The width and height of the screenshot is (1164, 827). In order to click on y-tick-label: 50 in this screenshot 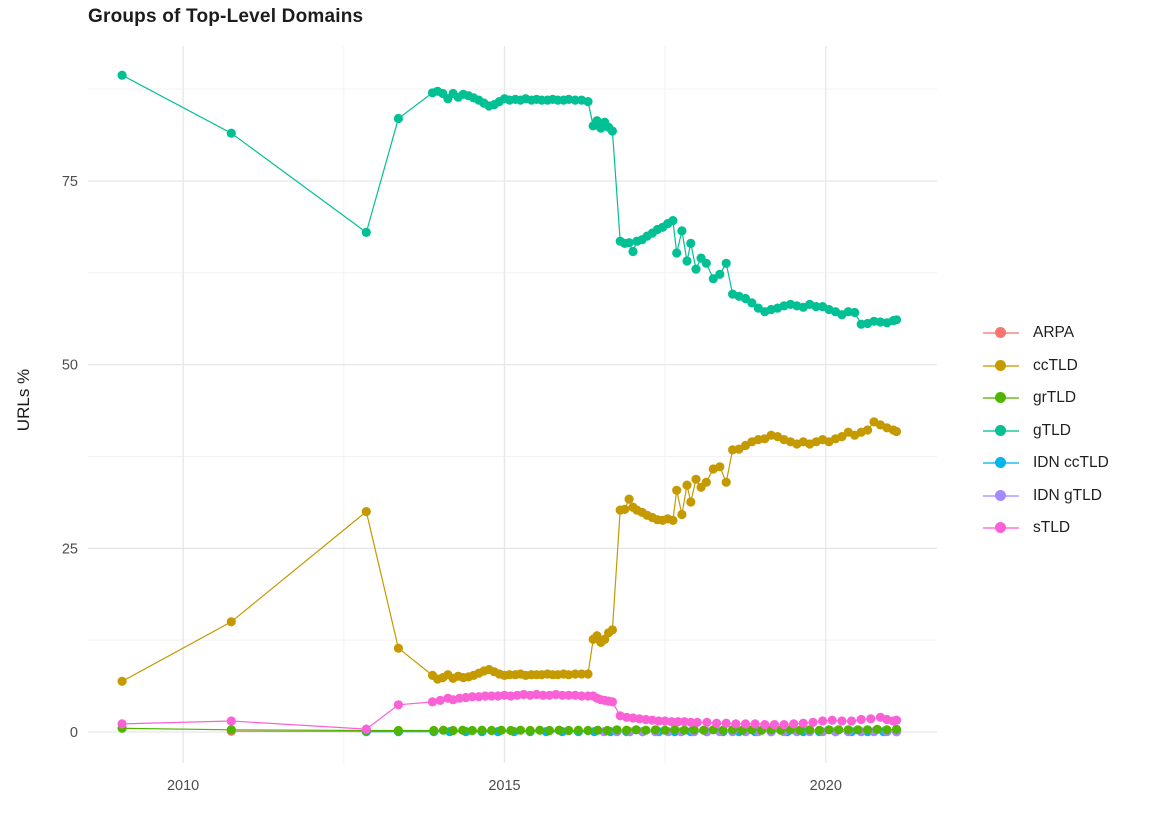, I will do `click(70, 366)`.